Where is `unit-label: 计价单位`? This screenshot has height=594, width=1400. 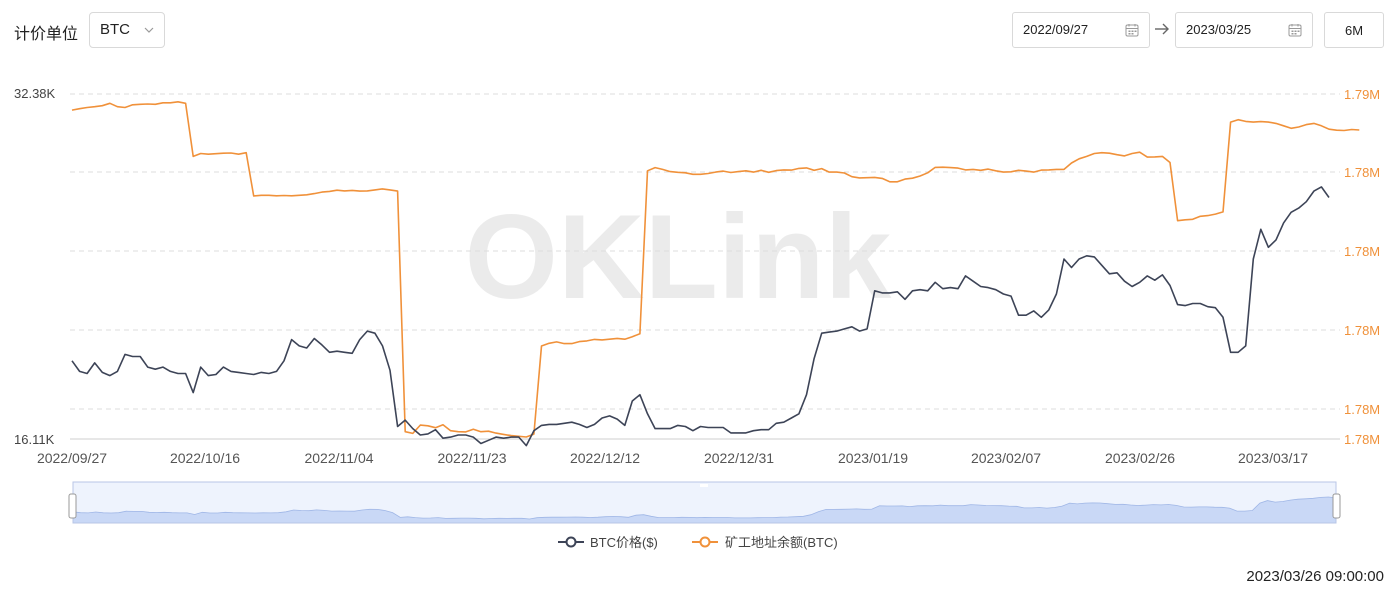 unit-label: 计价单位 is located at coordinates (46, 34).